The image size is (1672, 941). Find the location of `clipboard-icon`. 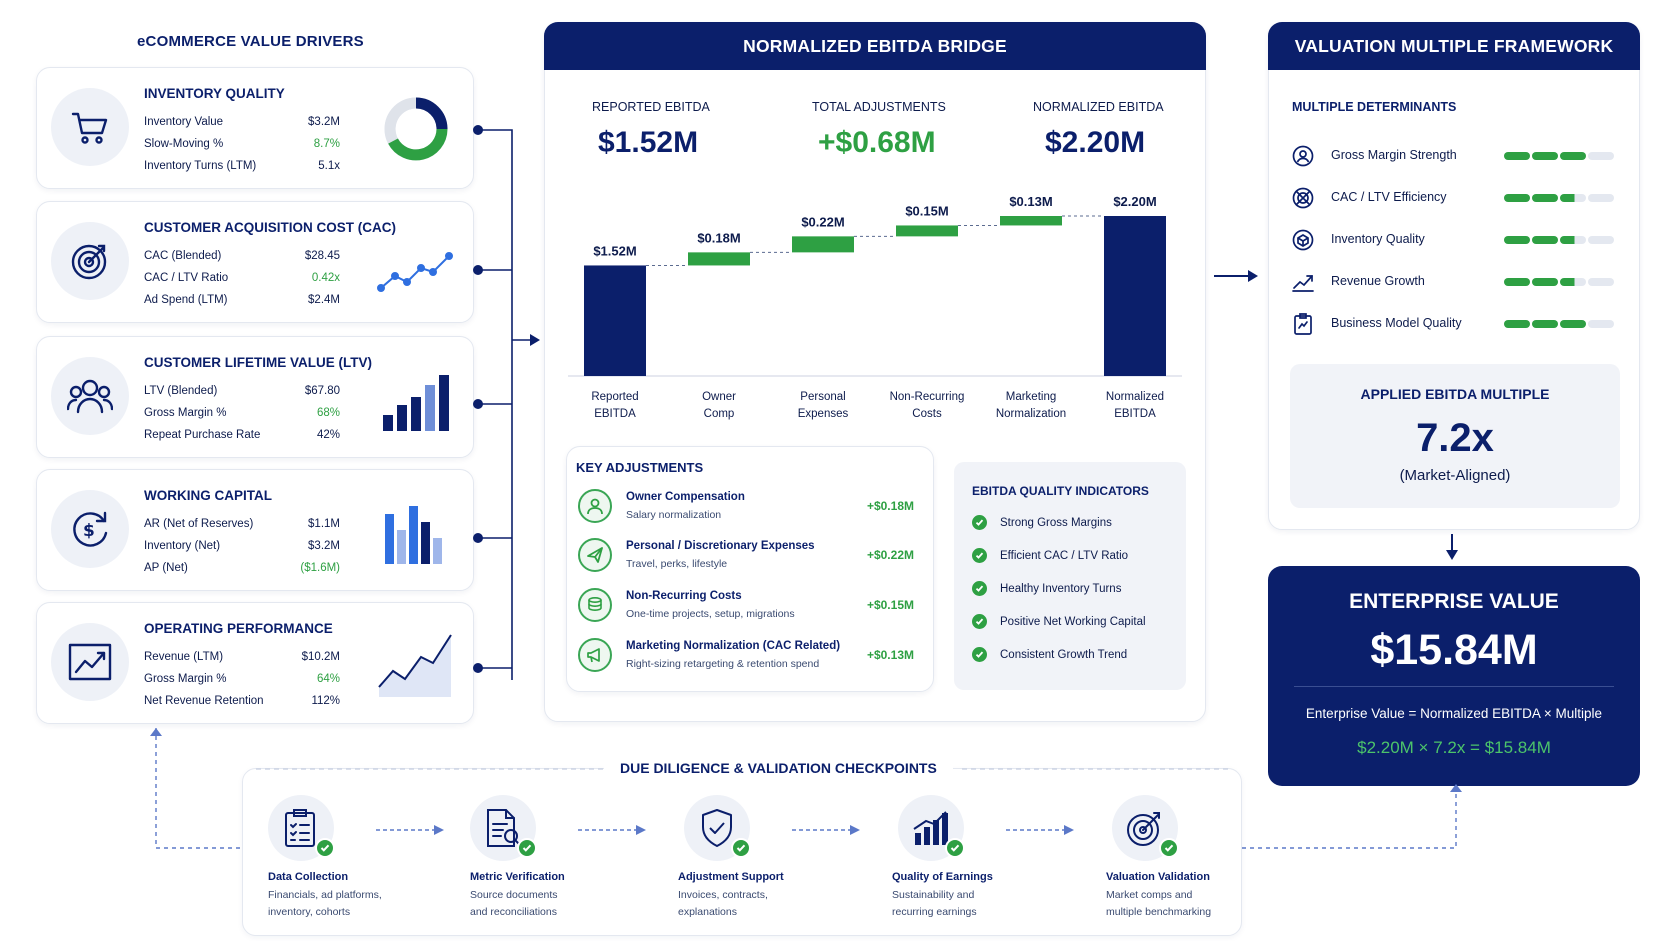

clipboard-icon is located at coordinates (1303, 324).